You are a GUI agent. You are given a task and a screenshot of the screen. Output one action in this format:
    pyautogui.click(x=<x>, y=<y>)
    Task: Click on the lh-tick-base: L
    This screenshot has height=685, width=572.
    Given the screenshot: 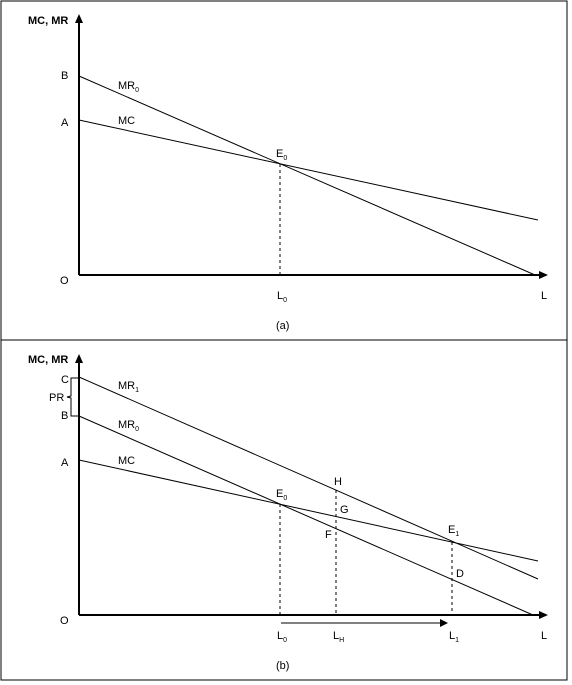 What is the action you would take?
    pyautogui.click(x=336, y=636)
    